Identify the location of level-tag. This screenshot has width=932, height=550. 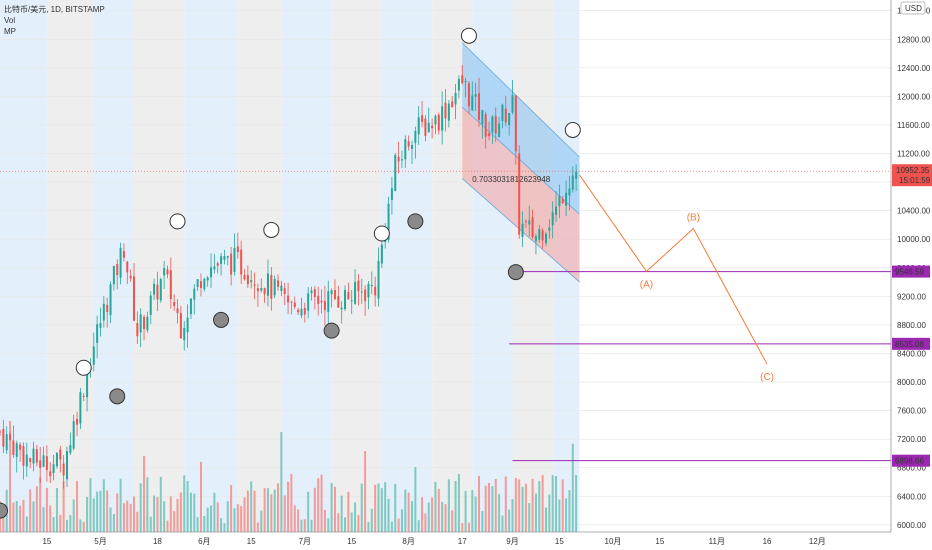
(911, 271).